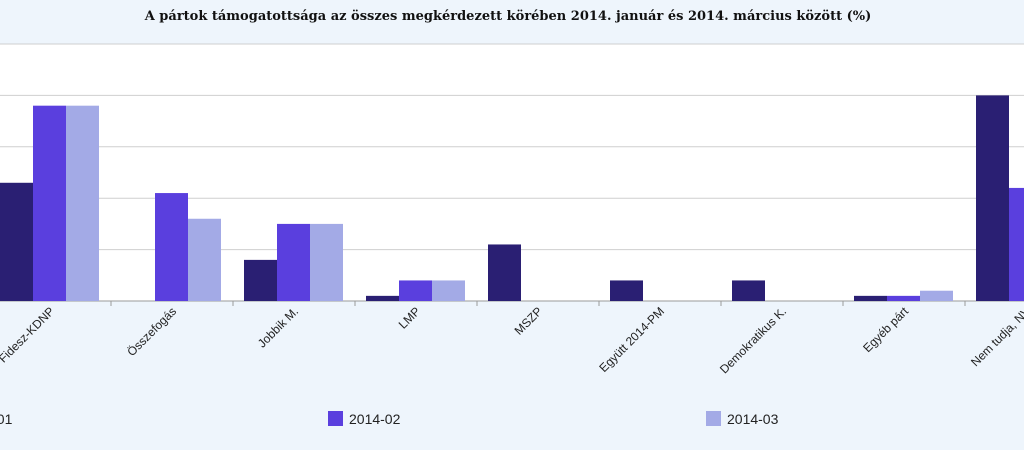 This screenshot has height=450, width=1024. I want to click on category-label: LMP, so click(409, 317).